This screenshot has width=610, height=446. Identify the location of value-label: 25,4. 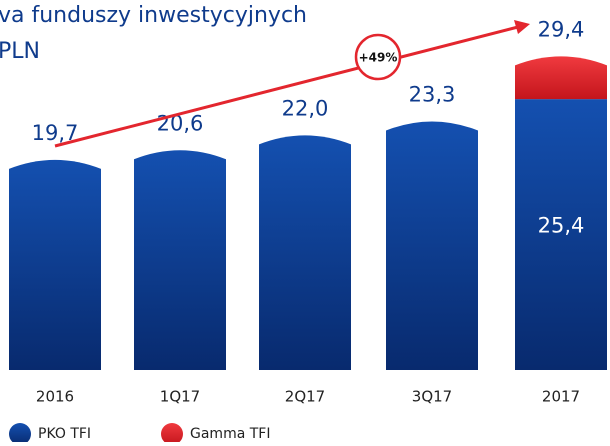
(561, 226).